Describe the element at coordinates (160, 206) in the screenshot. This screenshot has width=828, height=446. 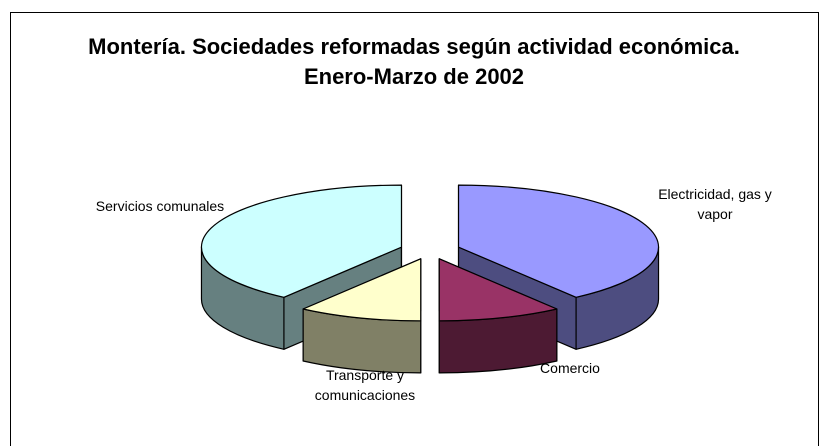
I see `slice-label: Servicios comunales` at that location.